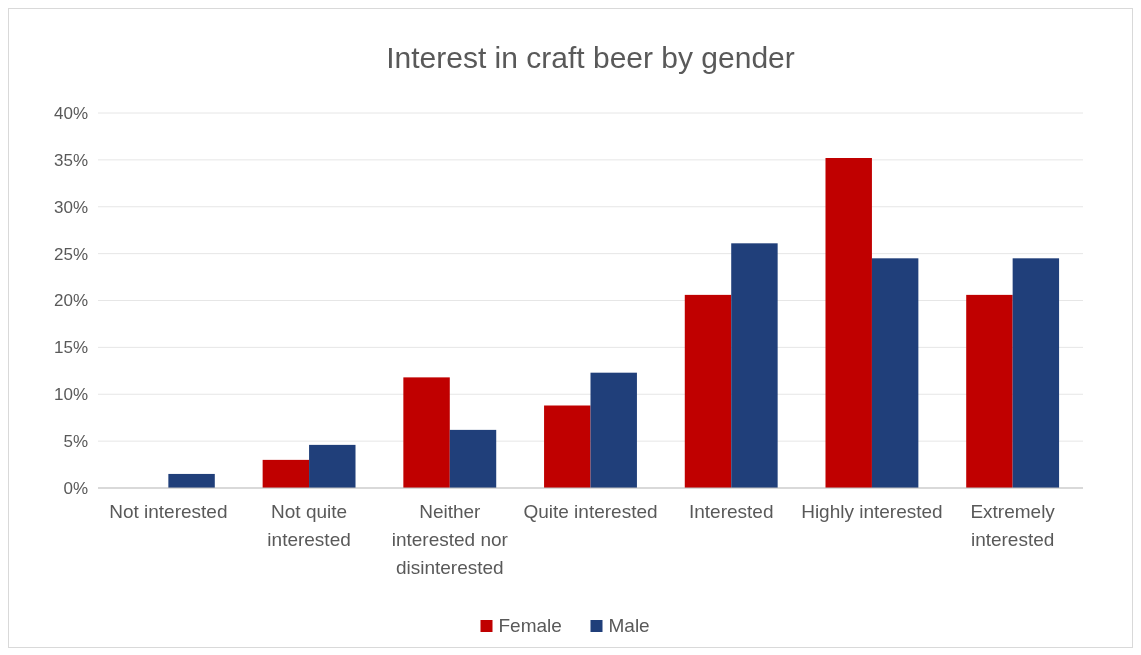 The width and height of the screenshot is (1141, 655). I want to click on y-tick-label: 35%, so click(70, 160).